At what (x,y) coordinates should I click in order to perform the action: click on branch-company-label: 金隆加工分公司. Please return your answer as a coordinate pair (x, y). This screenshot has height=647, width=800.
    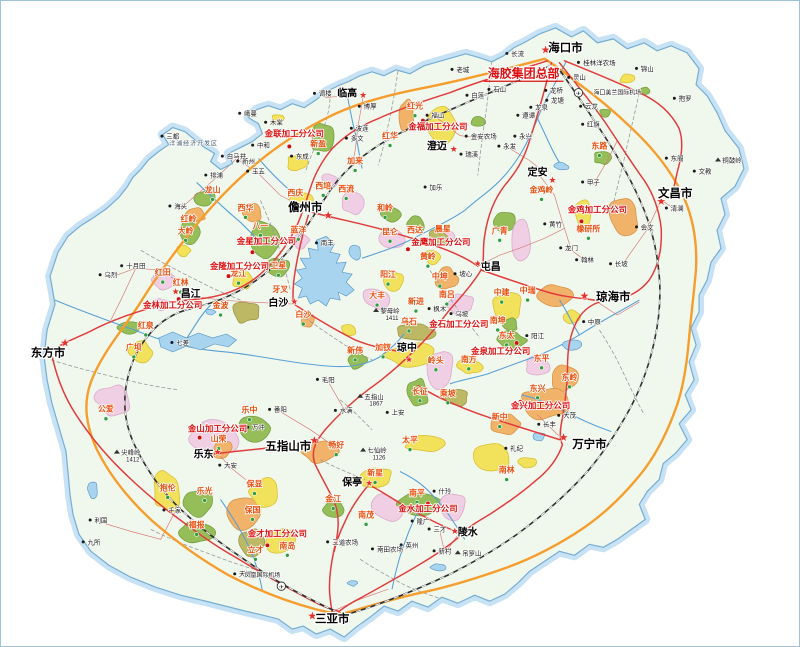
    Looking at the image, I should click on (239, 266).